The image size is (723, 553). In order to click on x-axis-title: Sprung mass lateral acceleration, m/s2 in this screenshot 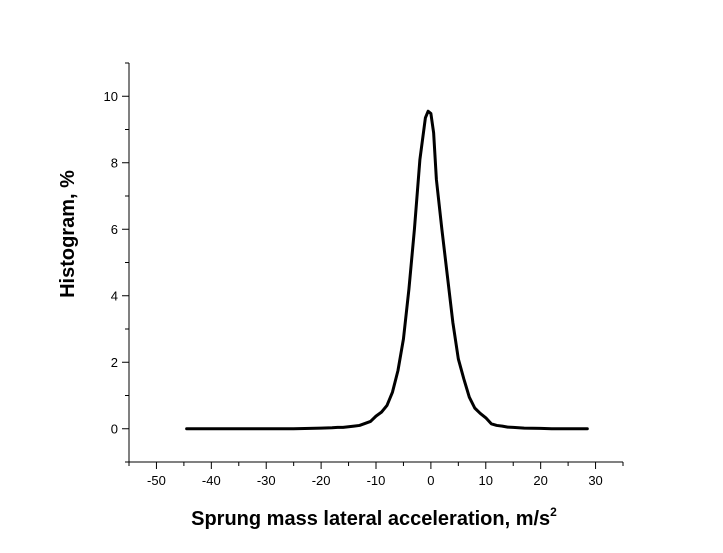, I will do `click(374, 517)`.